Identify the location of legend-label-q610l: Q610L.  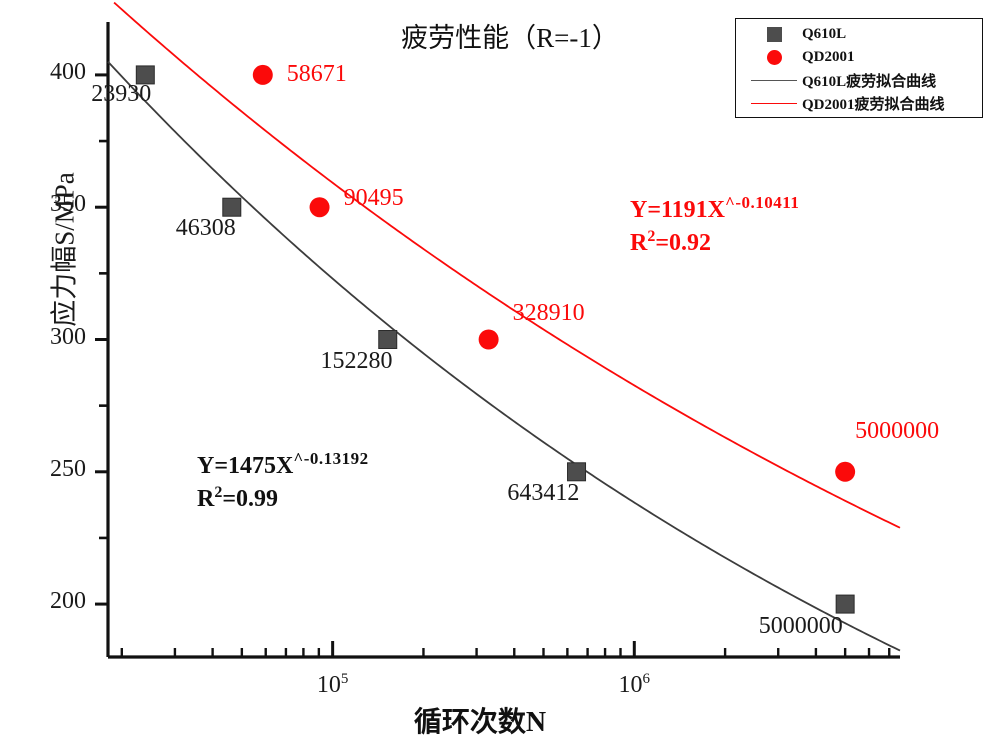
(824, 34).